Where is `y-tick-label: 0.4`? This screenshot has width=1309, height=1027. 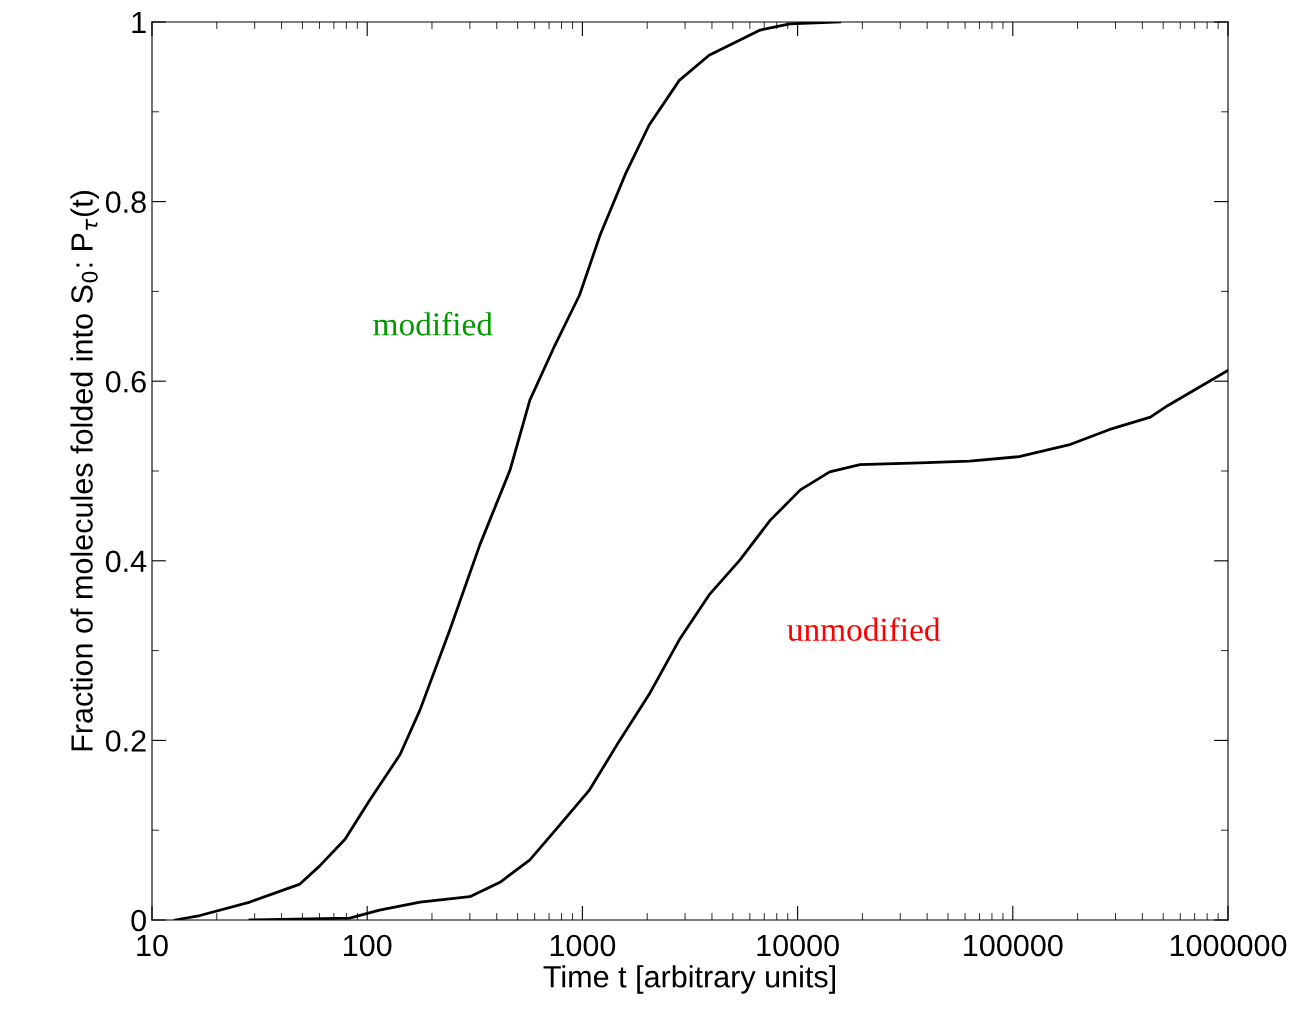 y-tick-label: 0.4 is located at coordinates (126, 561).